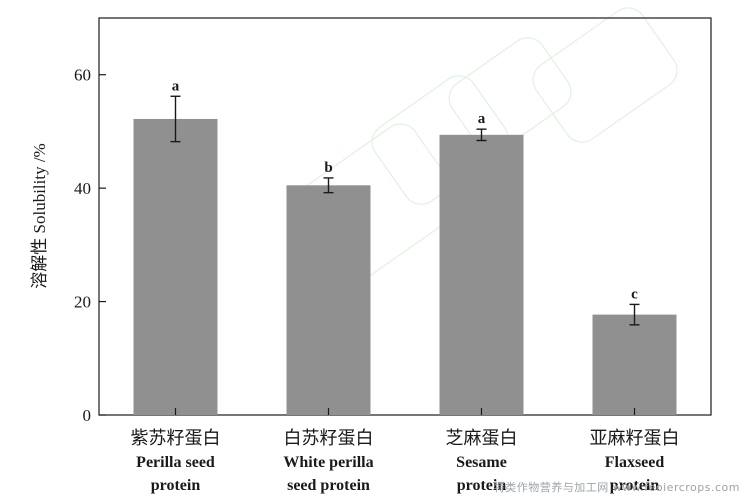  Describe the element at coordinates (39, 215) in the screenshot. I see `y-axis-label: 溶解性 Solubility /%` at that location.